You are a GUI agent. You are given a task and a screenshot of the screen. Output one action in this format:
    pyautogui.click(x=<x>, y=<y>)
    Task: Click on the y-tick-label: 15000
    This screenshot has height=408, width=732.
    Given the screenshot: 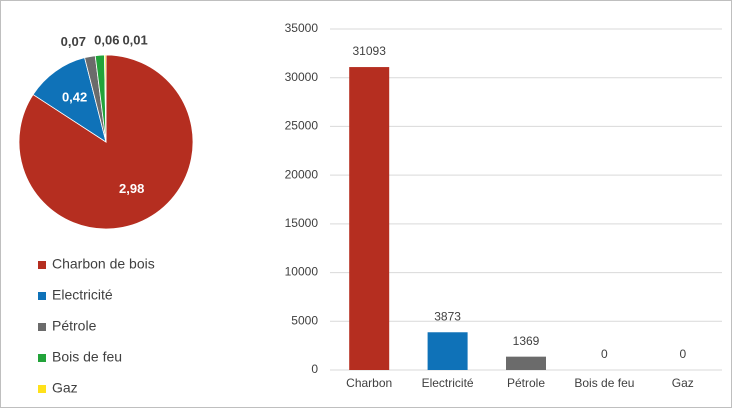 What is the action you would take?
    pyautogui.click(x=302, y=223)
    